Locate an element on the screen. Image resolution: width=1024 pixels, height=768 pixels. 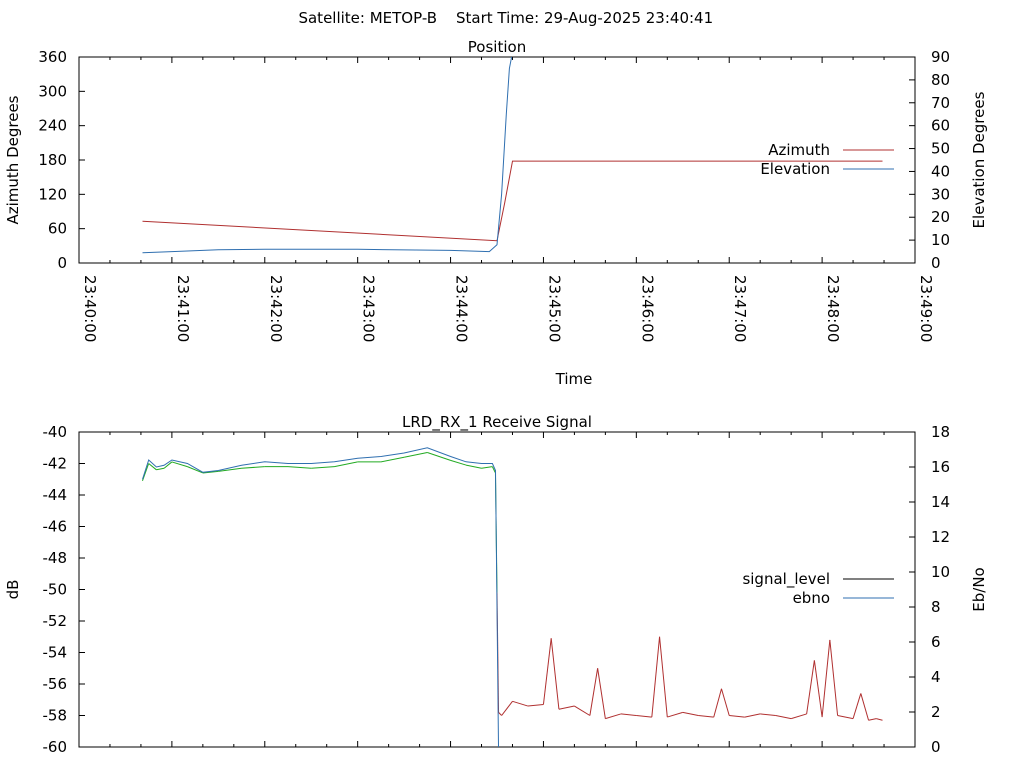
y-tick-label: -58 is located at coordinates (55, 716).